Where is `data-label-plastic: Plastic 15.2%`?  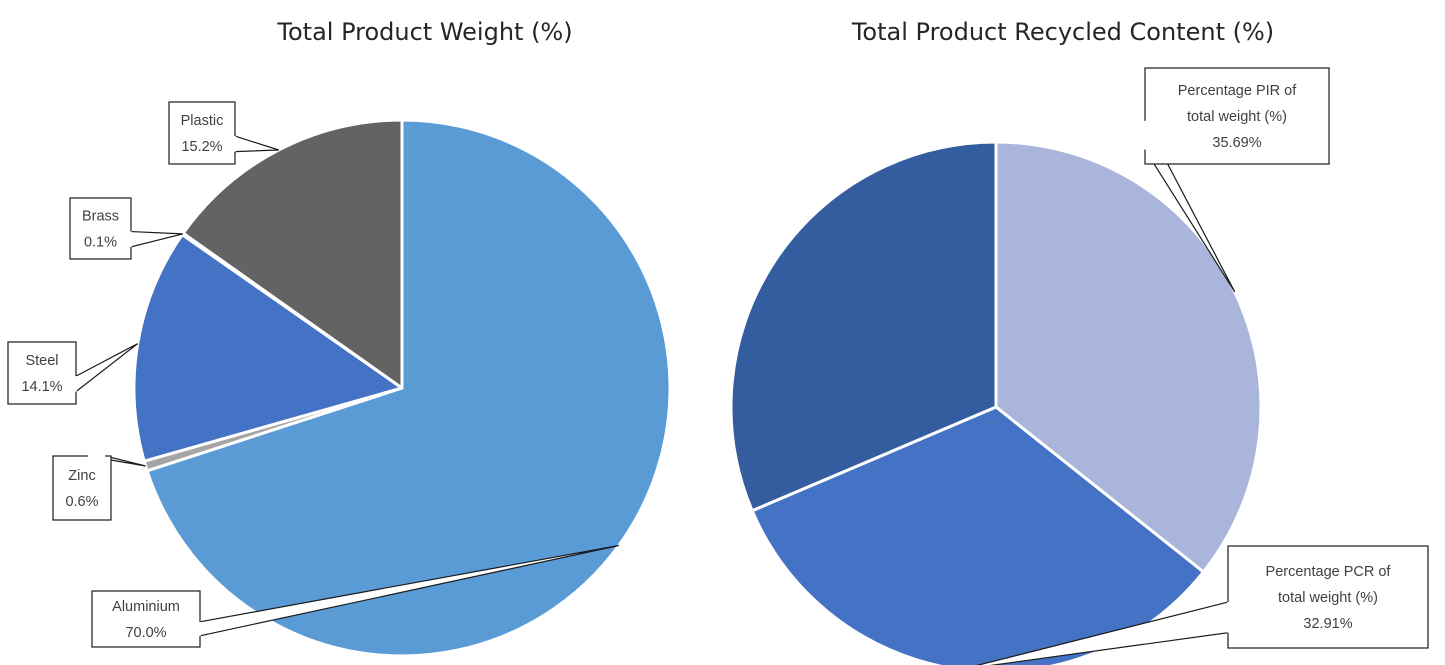
data-label-plastic: Plastic 15.2% is located at coordinates (202, 134).